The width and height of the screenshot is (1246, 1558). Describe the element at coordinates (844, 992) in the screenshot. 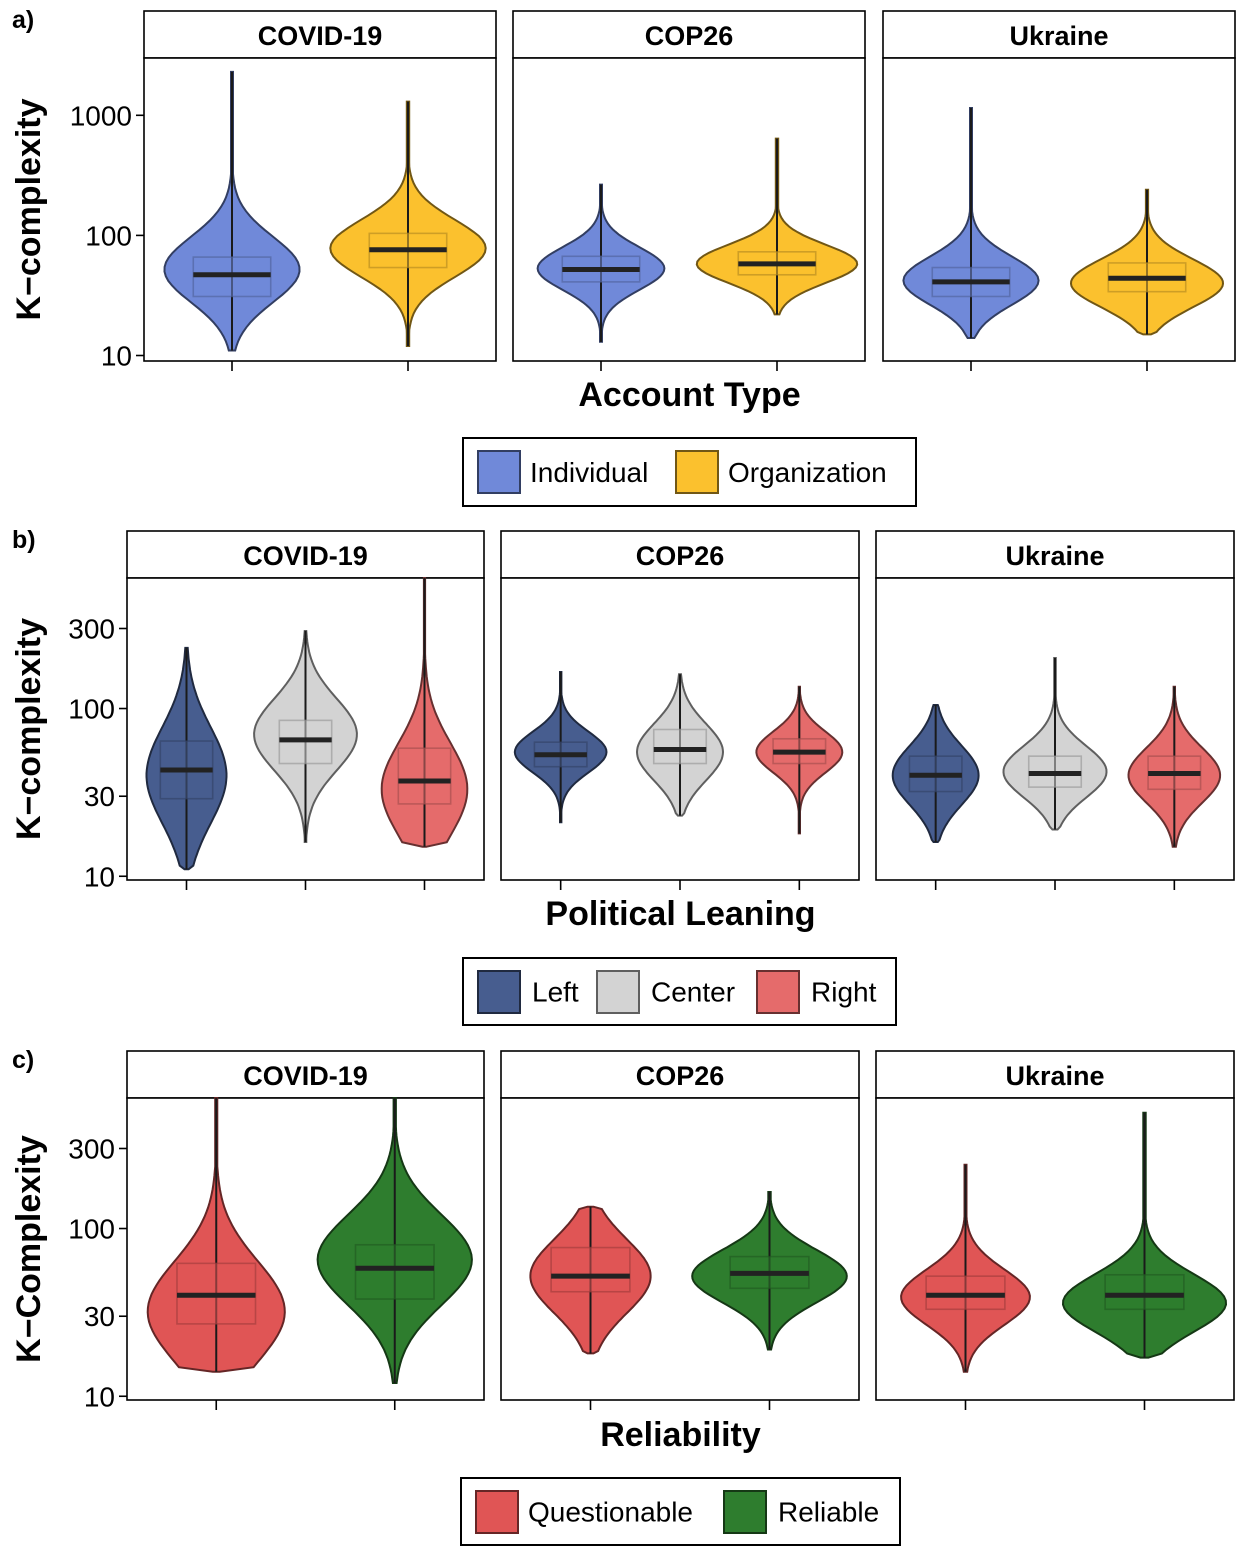

I see `legend-label-right: Right` at that location.